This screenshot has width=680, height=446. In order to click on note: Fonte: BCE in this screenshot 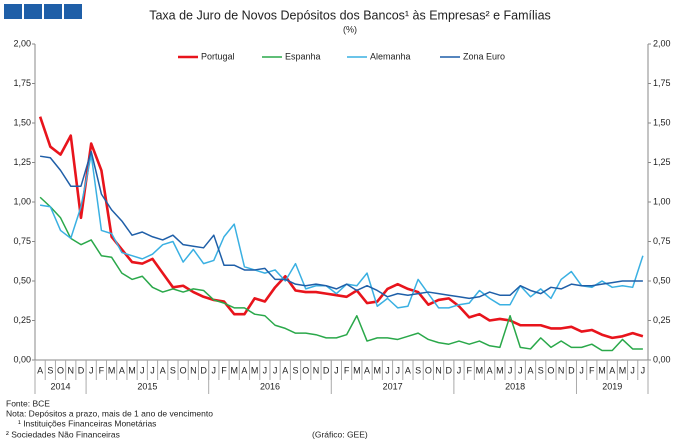, I will do `click(28, 403)`.